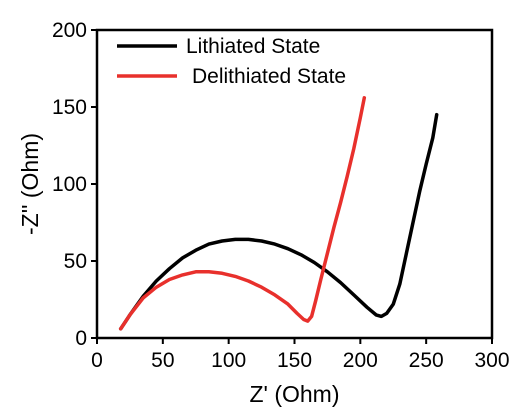  What do you see at coordinates (69, 30) in the screenshot?
I see `y-tick-label: 200` at bounding box center [69, 30].